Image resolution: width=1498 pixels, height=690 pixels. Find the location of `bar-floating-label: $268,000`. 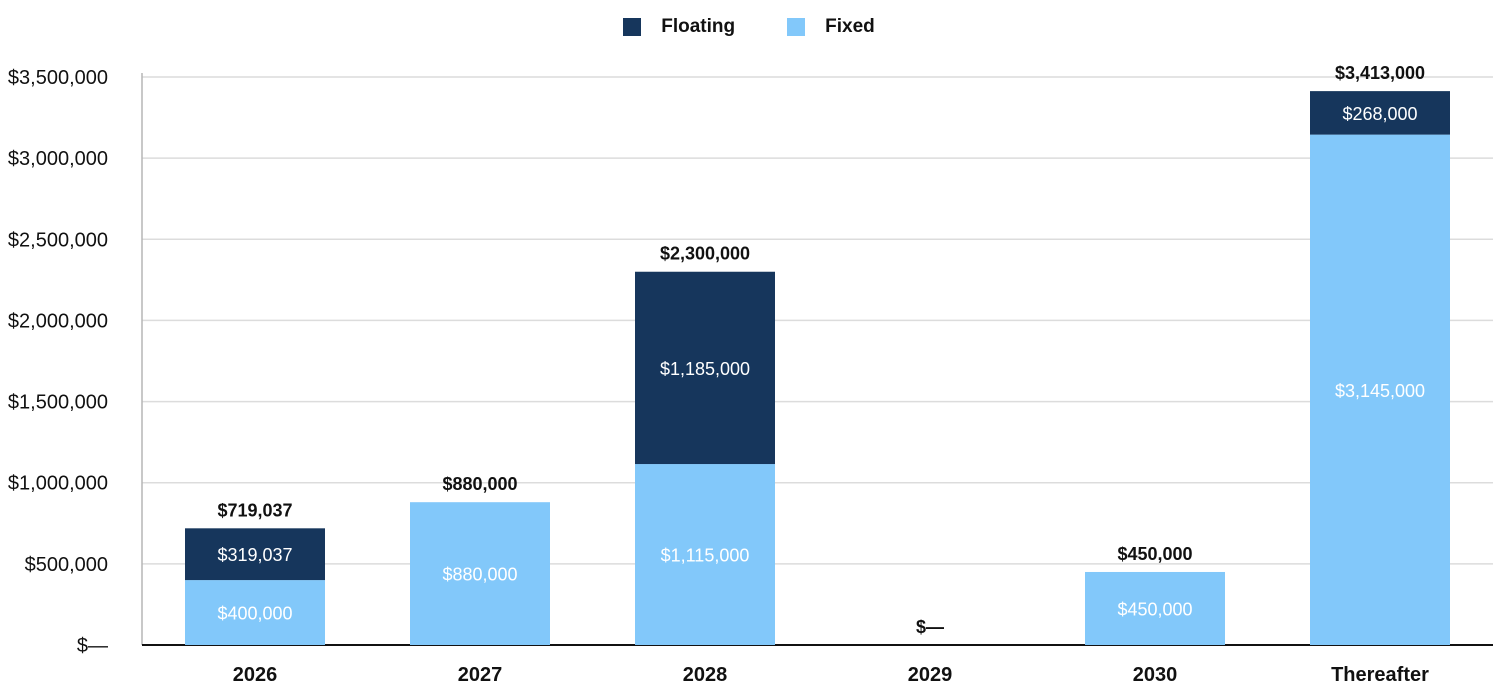

bar-floating-label: $268,000 is located at coordinates (1379, 114).